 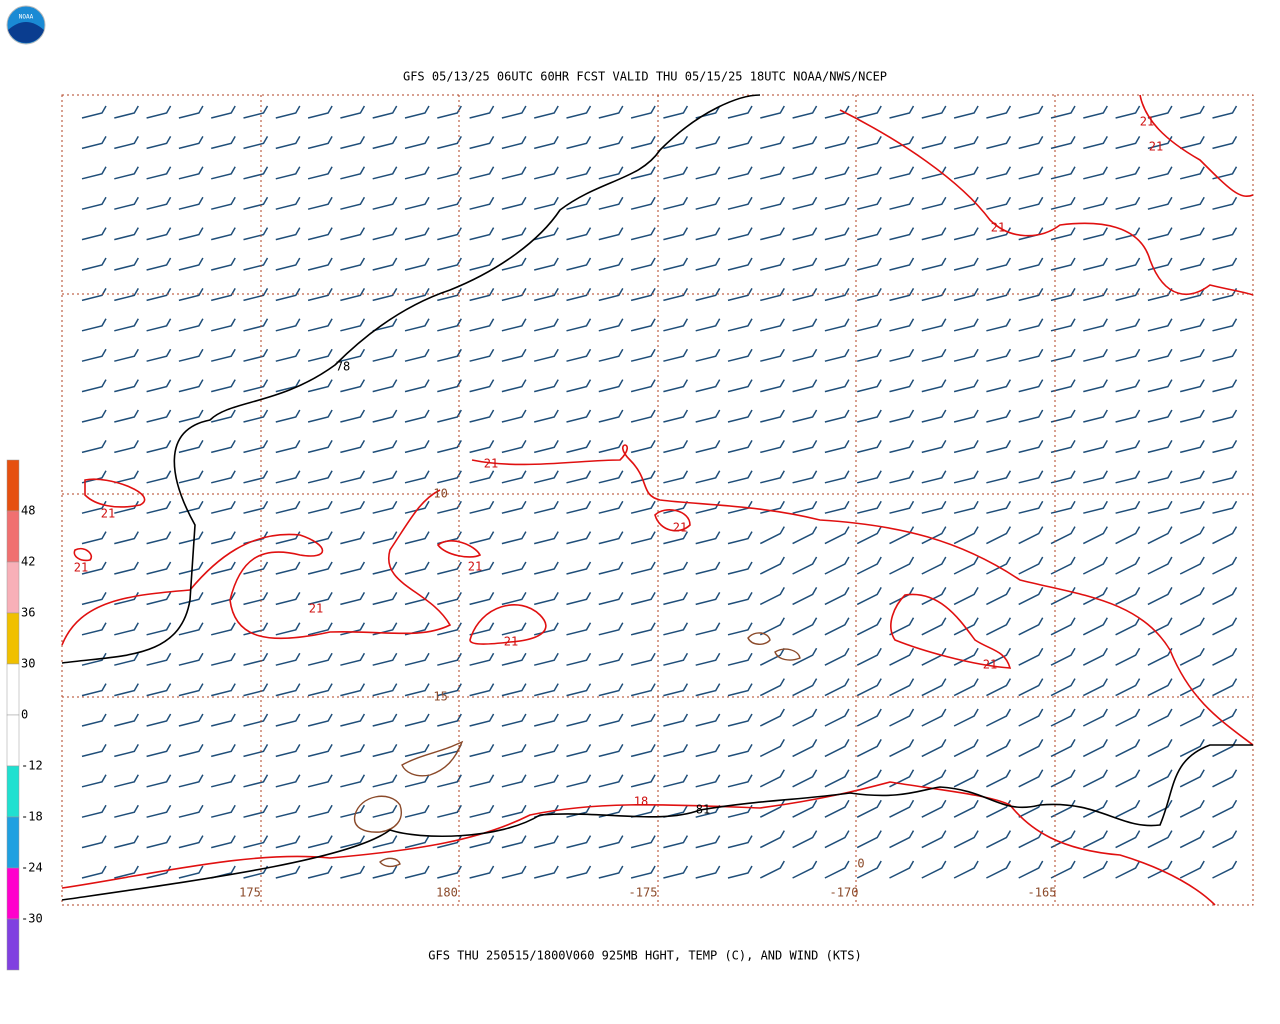 I want to click on island, so click(x=390, y=862).